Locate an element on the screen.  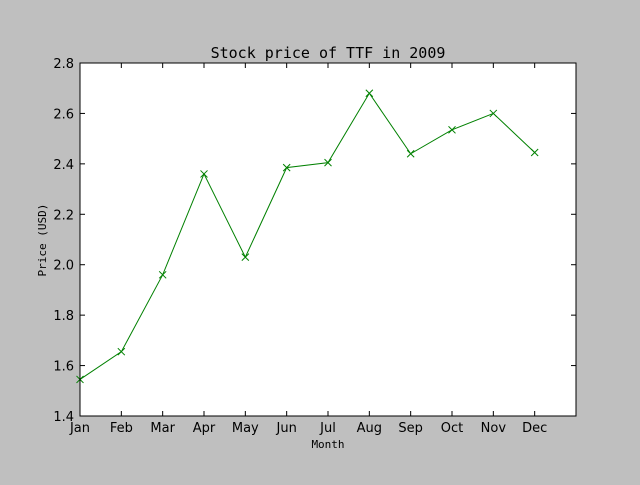
y-tick-label: 2.4 is located at coordinates (63, 165).